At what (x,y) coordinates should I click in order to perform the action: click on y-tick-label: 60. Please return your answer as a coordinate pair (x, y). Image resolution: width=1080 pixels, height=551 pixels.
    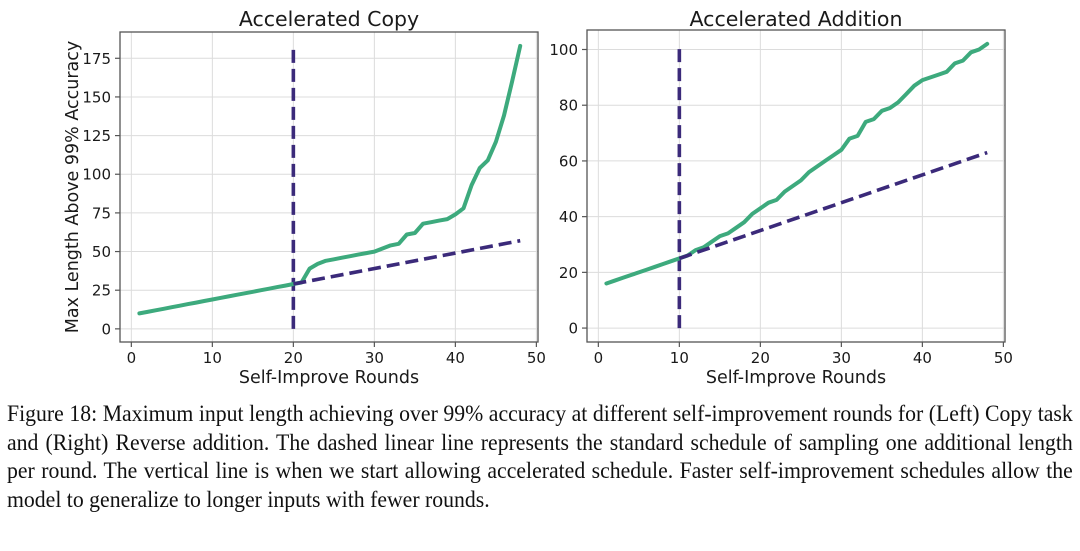
    Looking at the image, I should click on (568, 161).